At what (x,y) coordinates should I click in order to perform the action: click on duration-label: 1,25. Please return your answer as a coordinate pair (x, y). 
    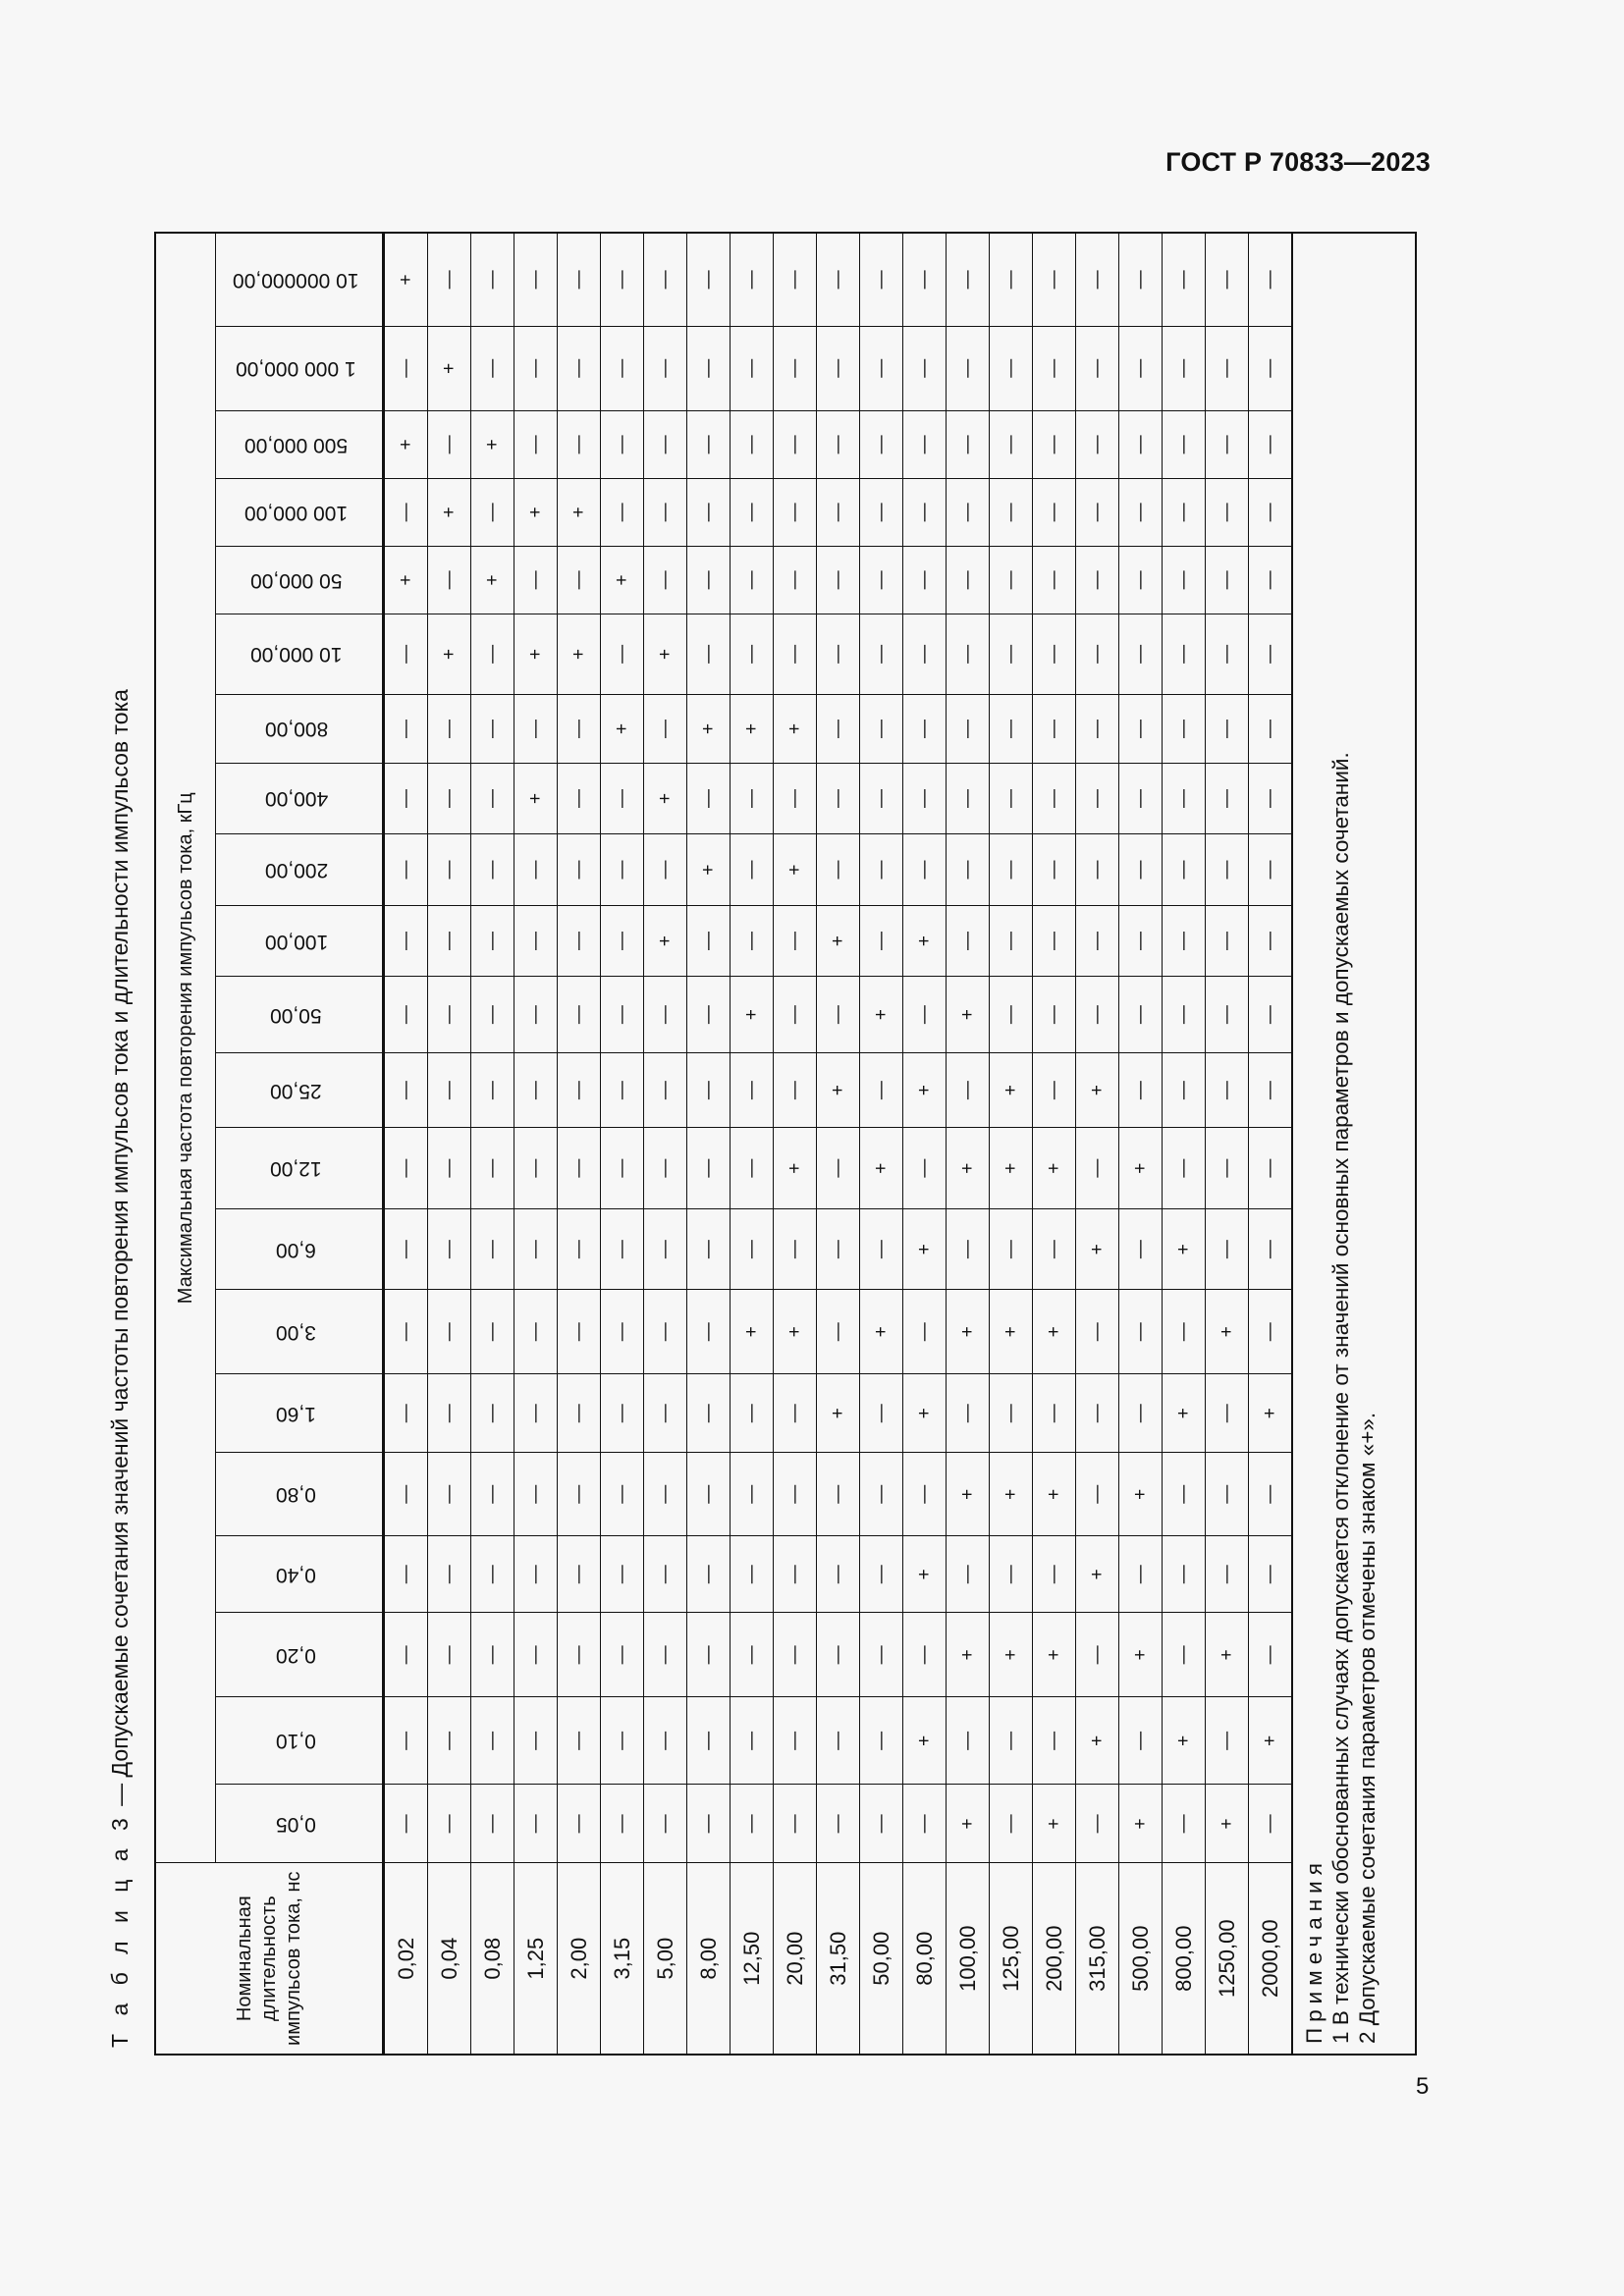
    Looking at the image, I should click on (536, 1958).